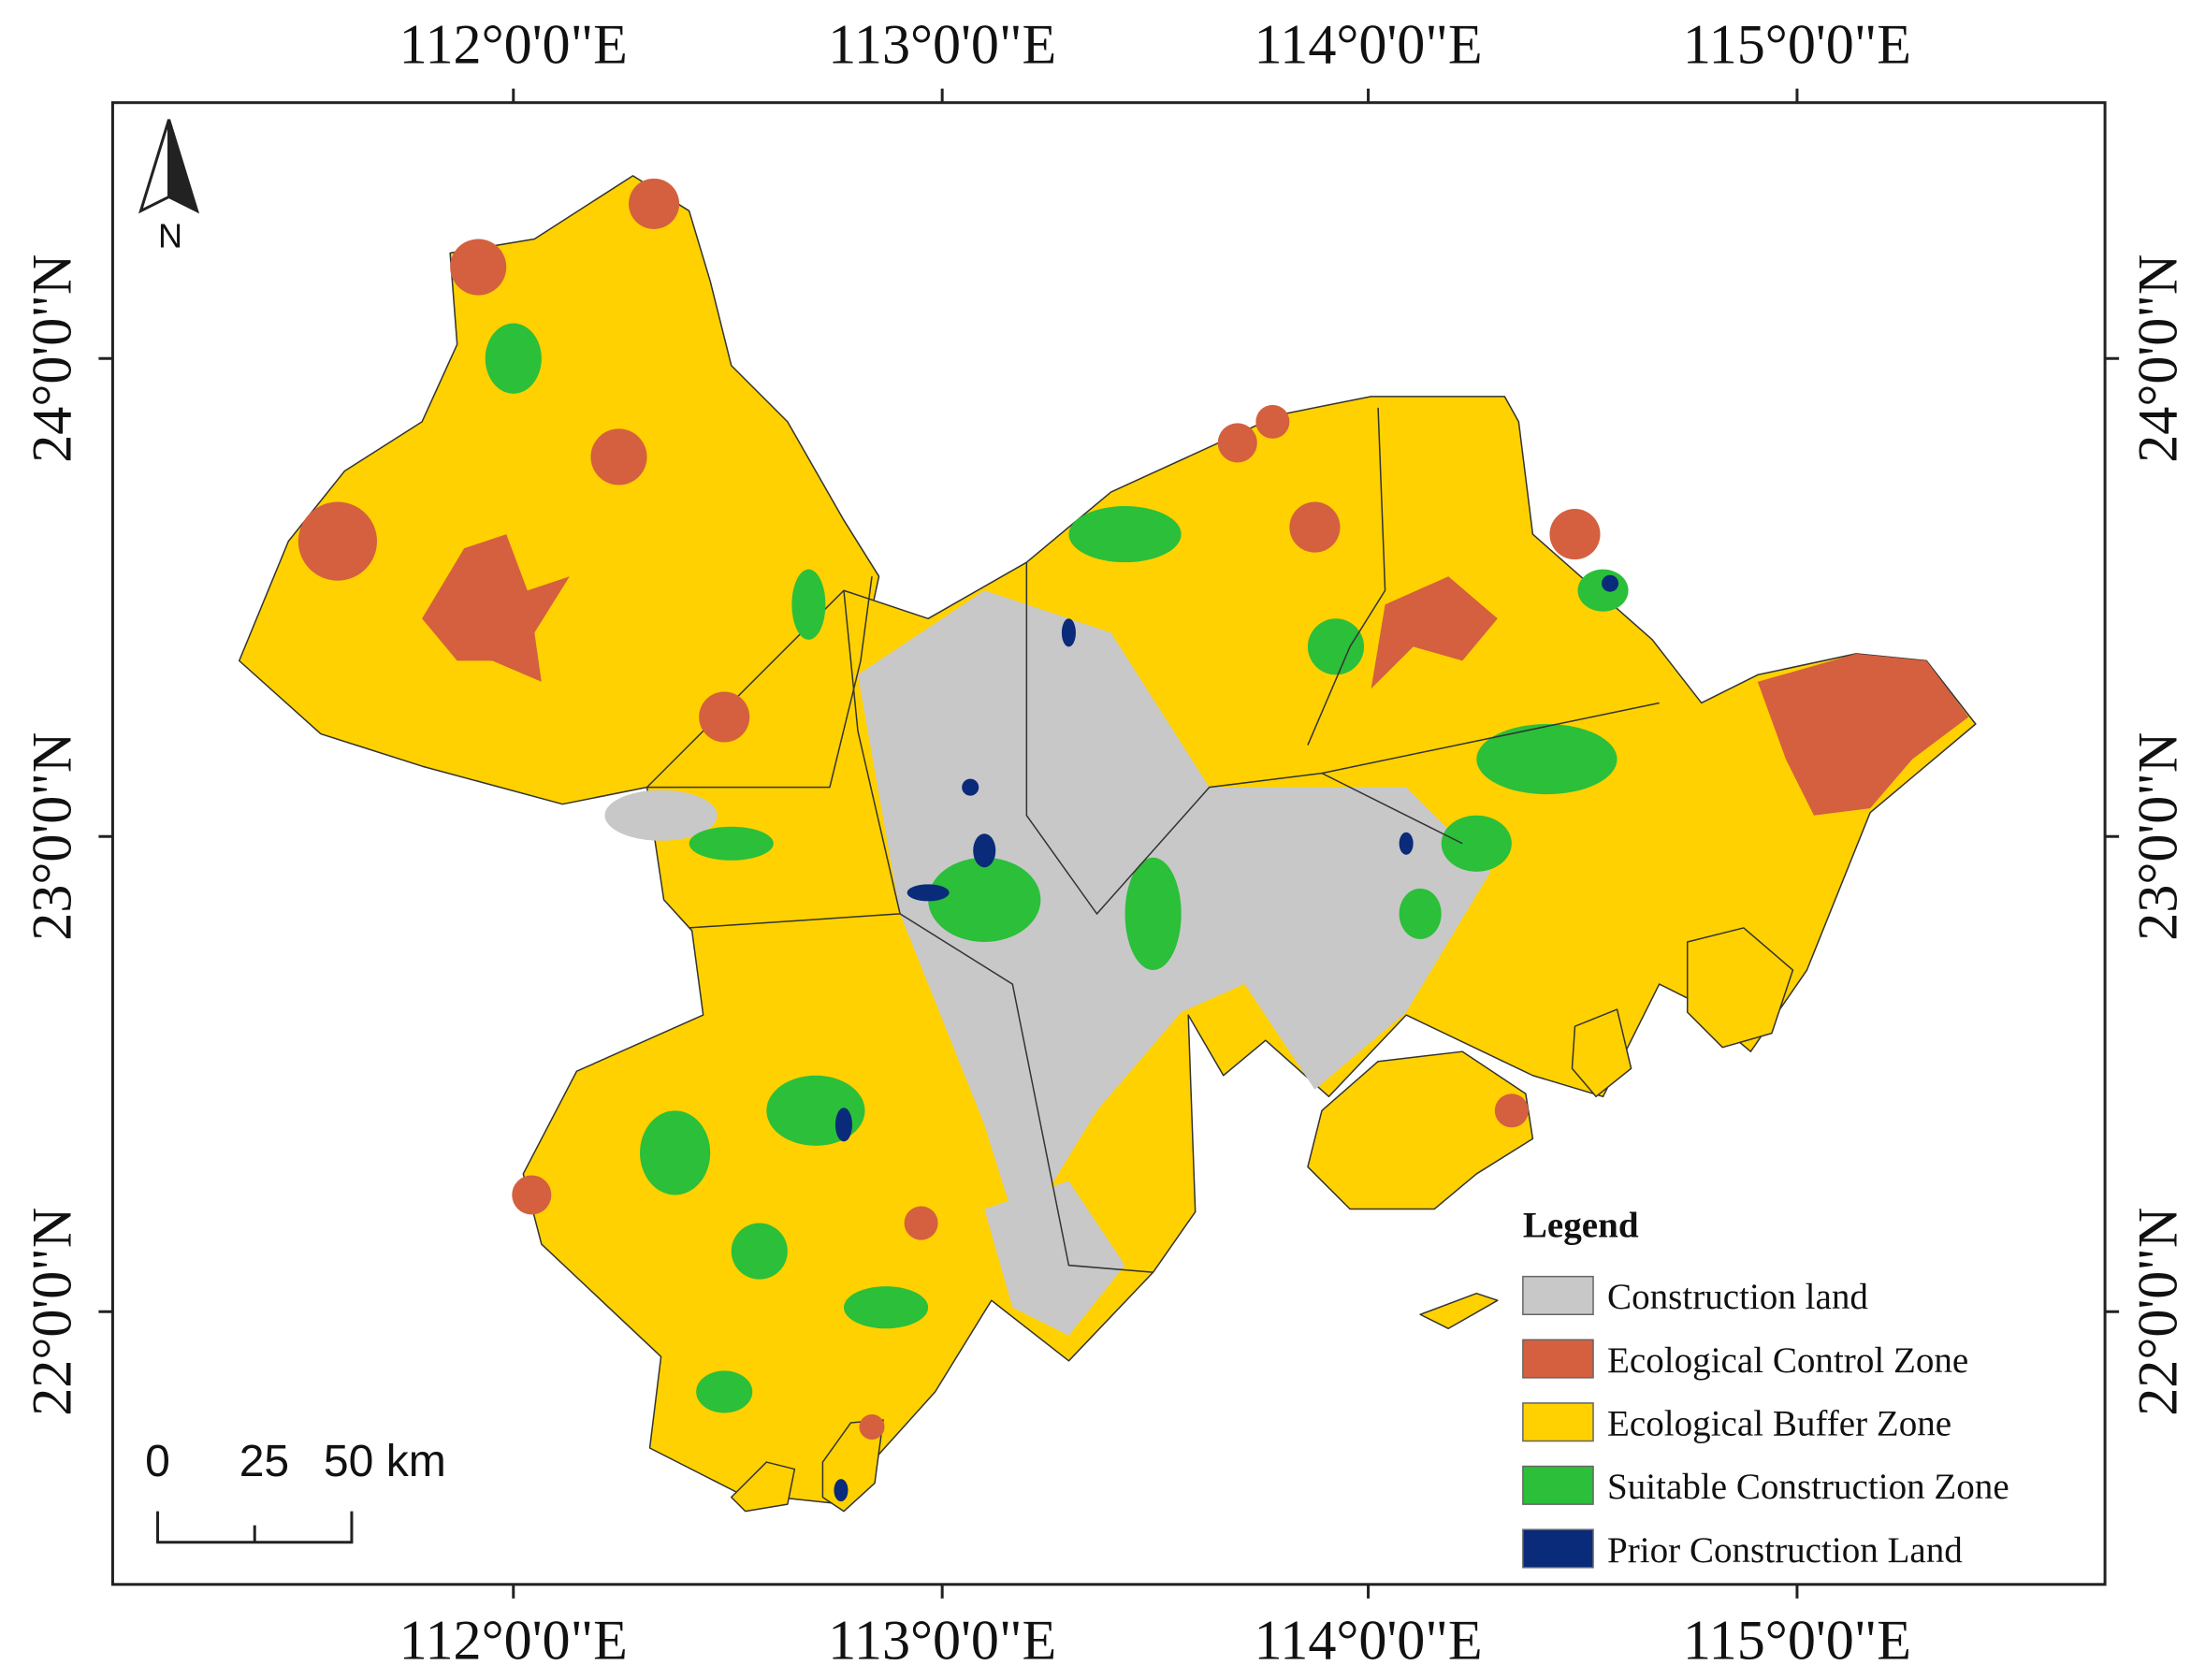 The width and height of the screenshot is (2205, 1680). I want to click on top-lon-label: 112°0'0"E, so click(513, 45).